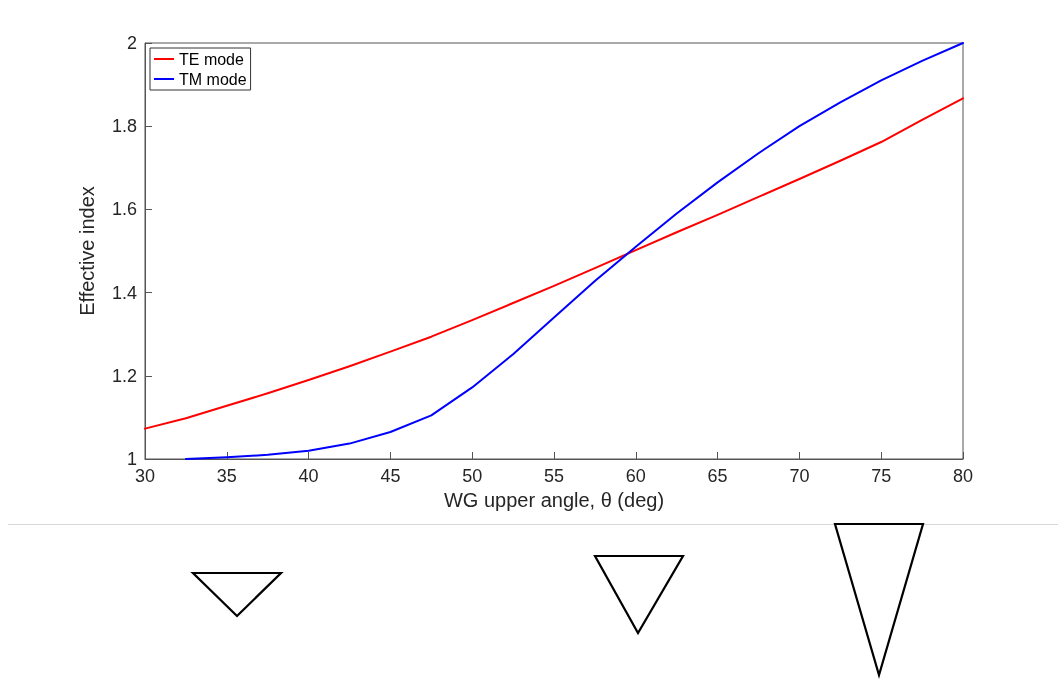  What do you see at coordinates (212, 59) in the screenshot?
I see `legend-label: TE mode` at bounding box center [212, 59].